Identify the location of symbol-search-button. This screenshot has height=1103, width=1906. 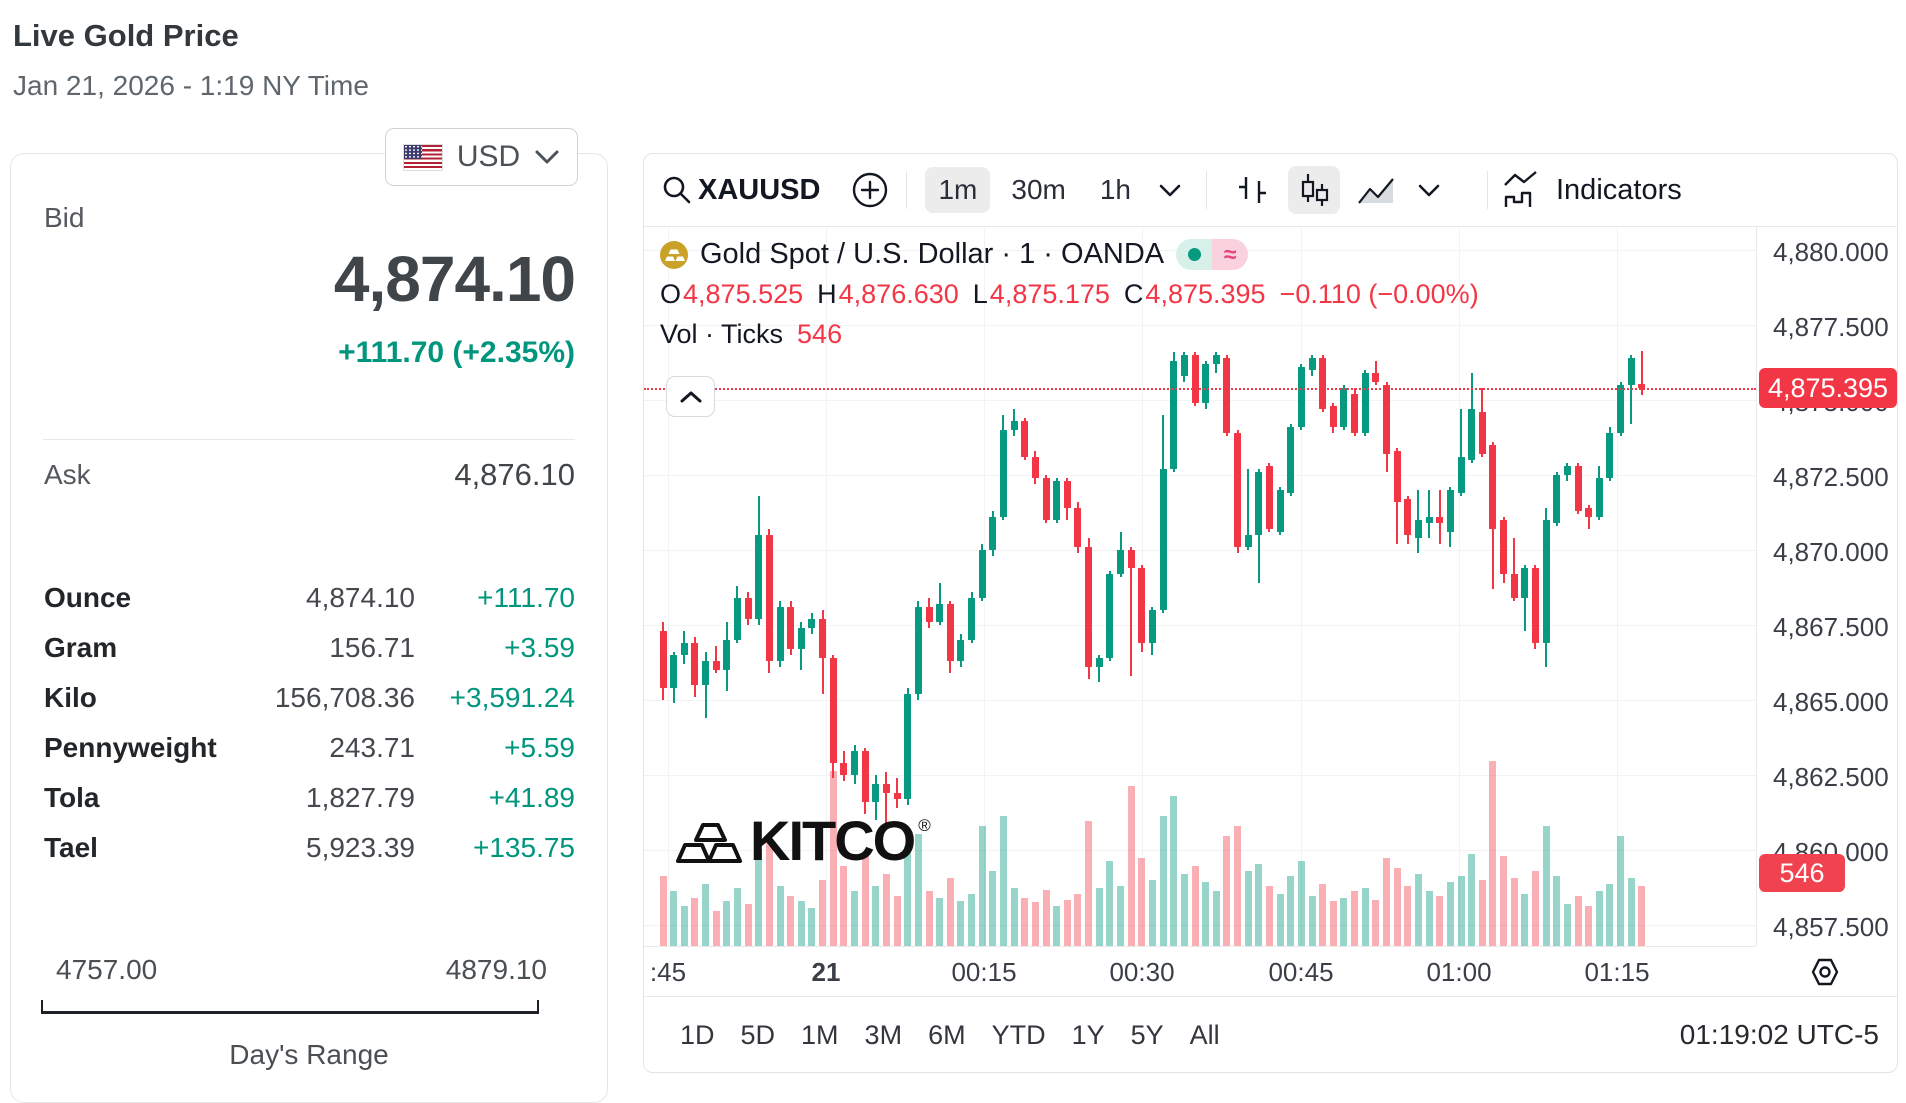
(677, 190).